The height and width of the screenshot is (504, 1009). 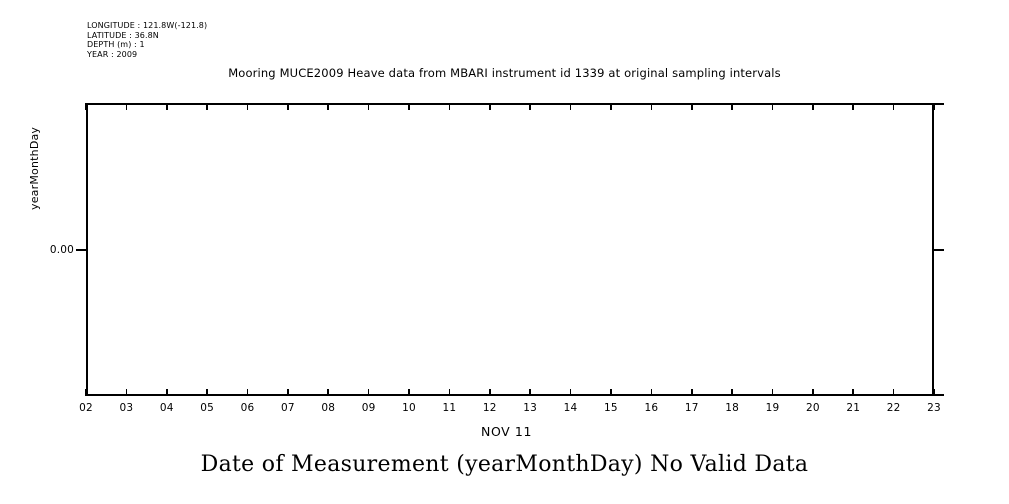 I want to click on x-tick-label: 13, so click(x=530, y=408).